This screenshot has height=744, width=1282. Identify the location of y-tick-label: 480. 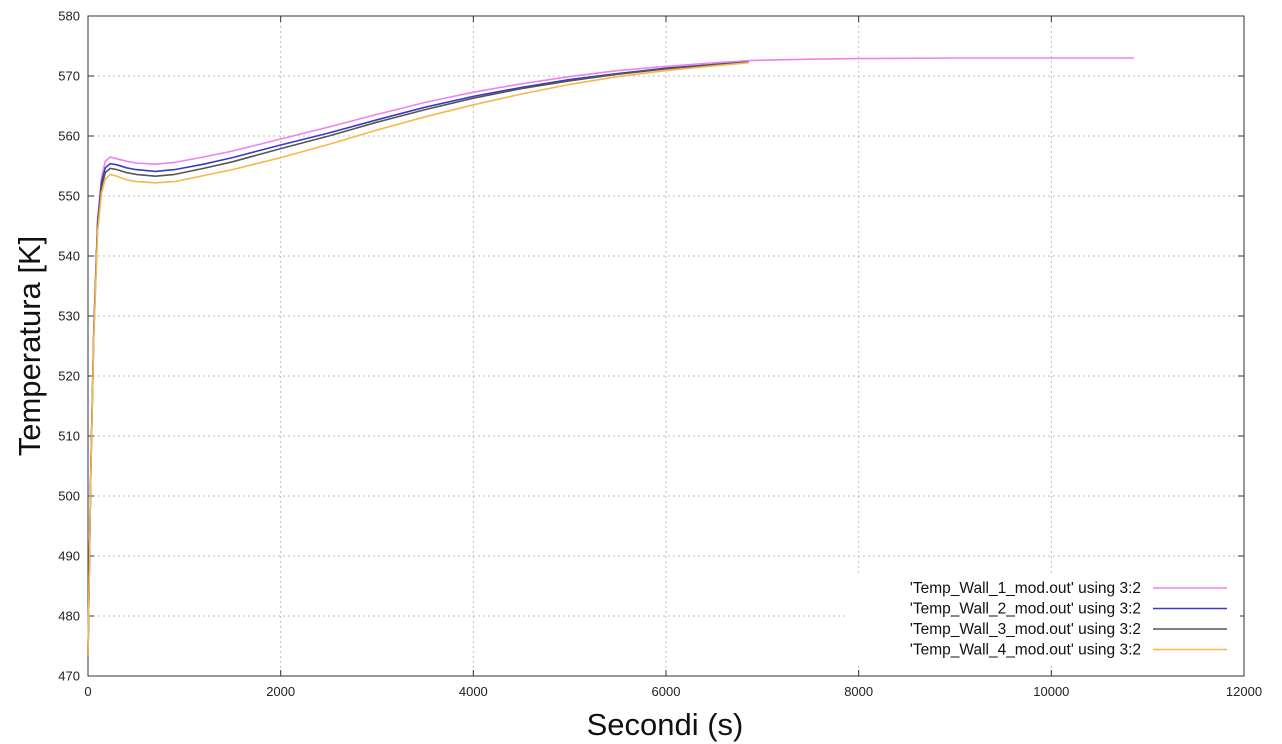
(69, 616).